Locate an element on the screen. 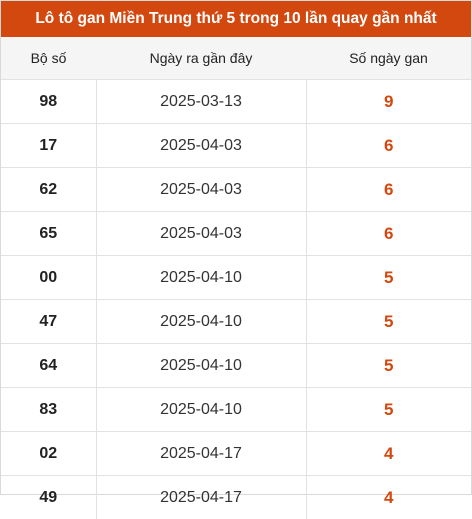  cell-number: 98 is located at coordinates (48, 102).